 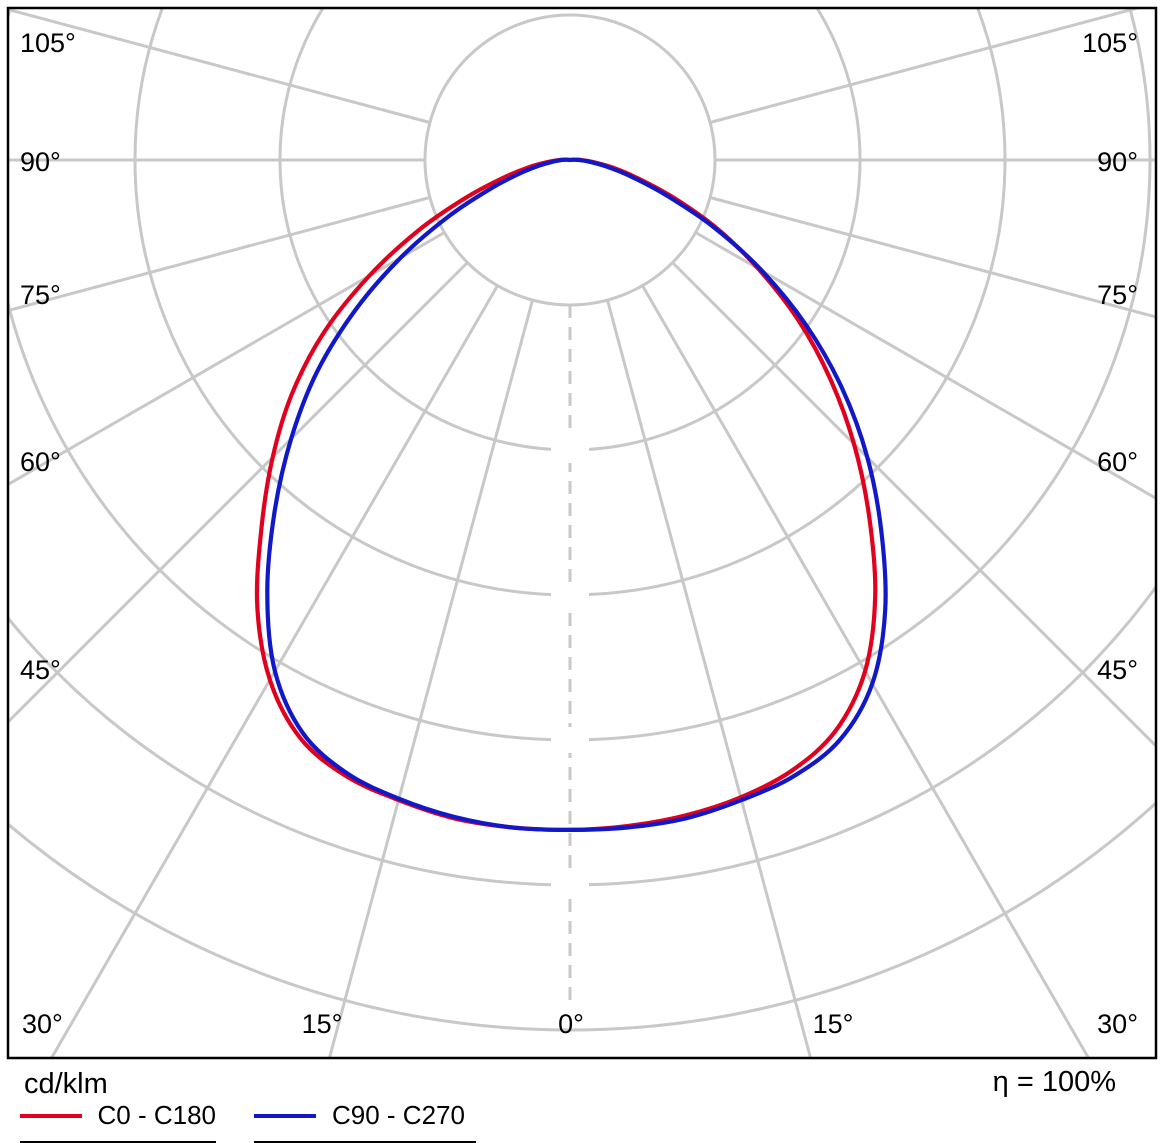 What do you see at coordinates (1054, 1082) in the screenshot?
I see `efficiency-label: η = 100%` at bounding box center [1054, 1082].